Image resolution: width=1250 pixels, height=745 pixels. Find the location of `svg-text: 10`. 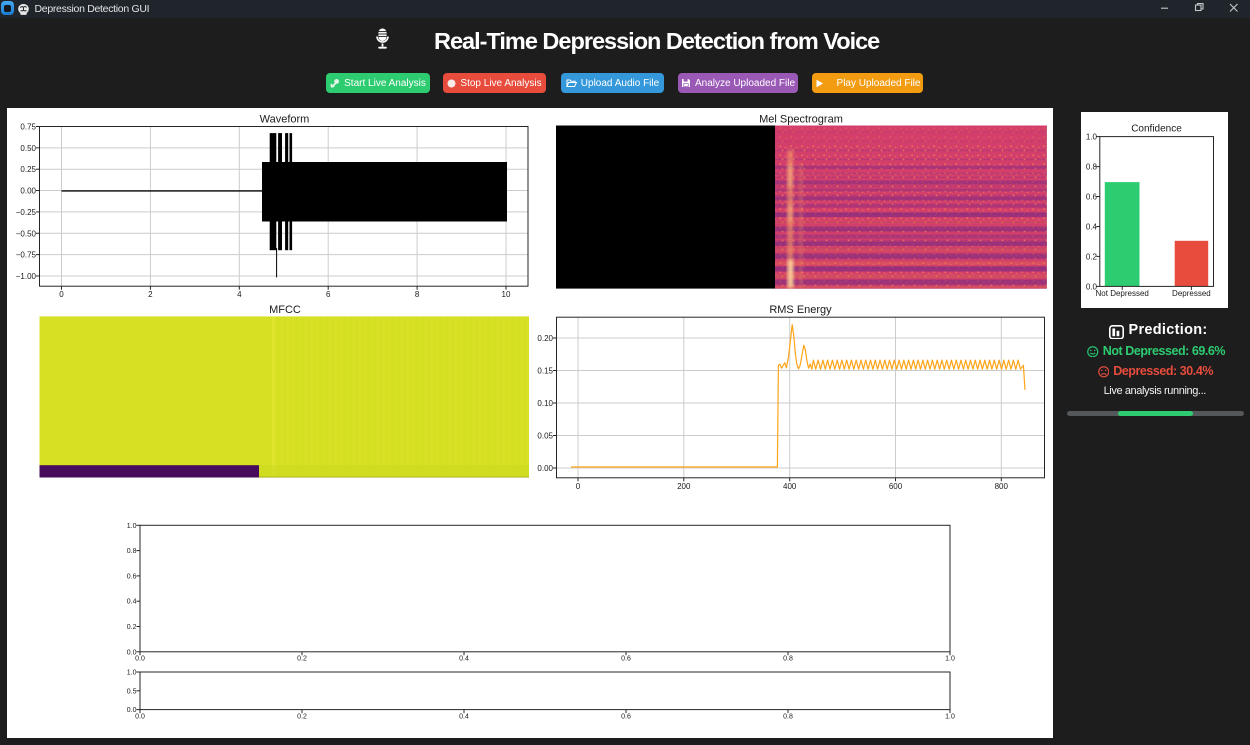

svg-text: 10 is located at coordinates (506, 294).